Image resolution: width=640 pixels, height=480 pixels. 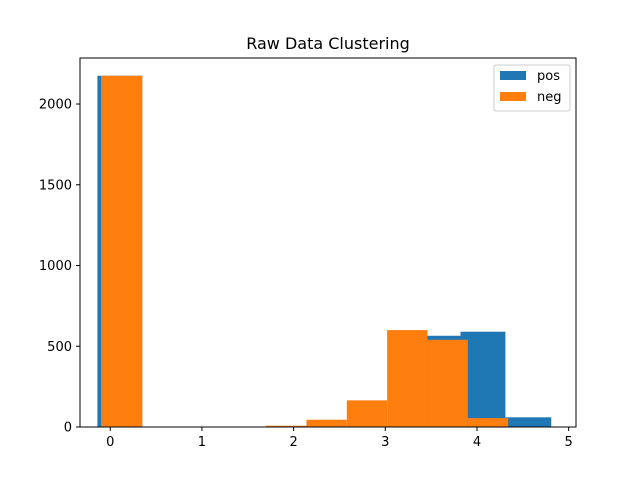 I want to click on legend-label-neg: neg, so click(x=549, y=97).